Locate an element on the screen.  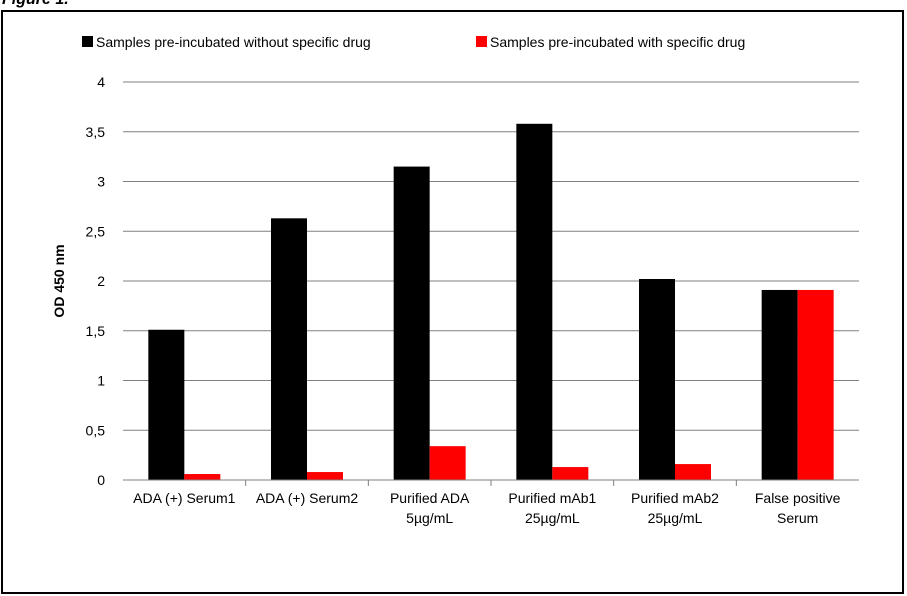
x-axis is located at coordinates (491, 482).